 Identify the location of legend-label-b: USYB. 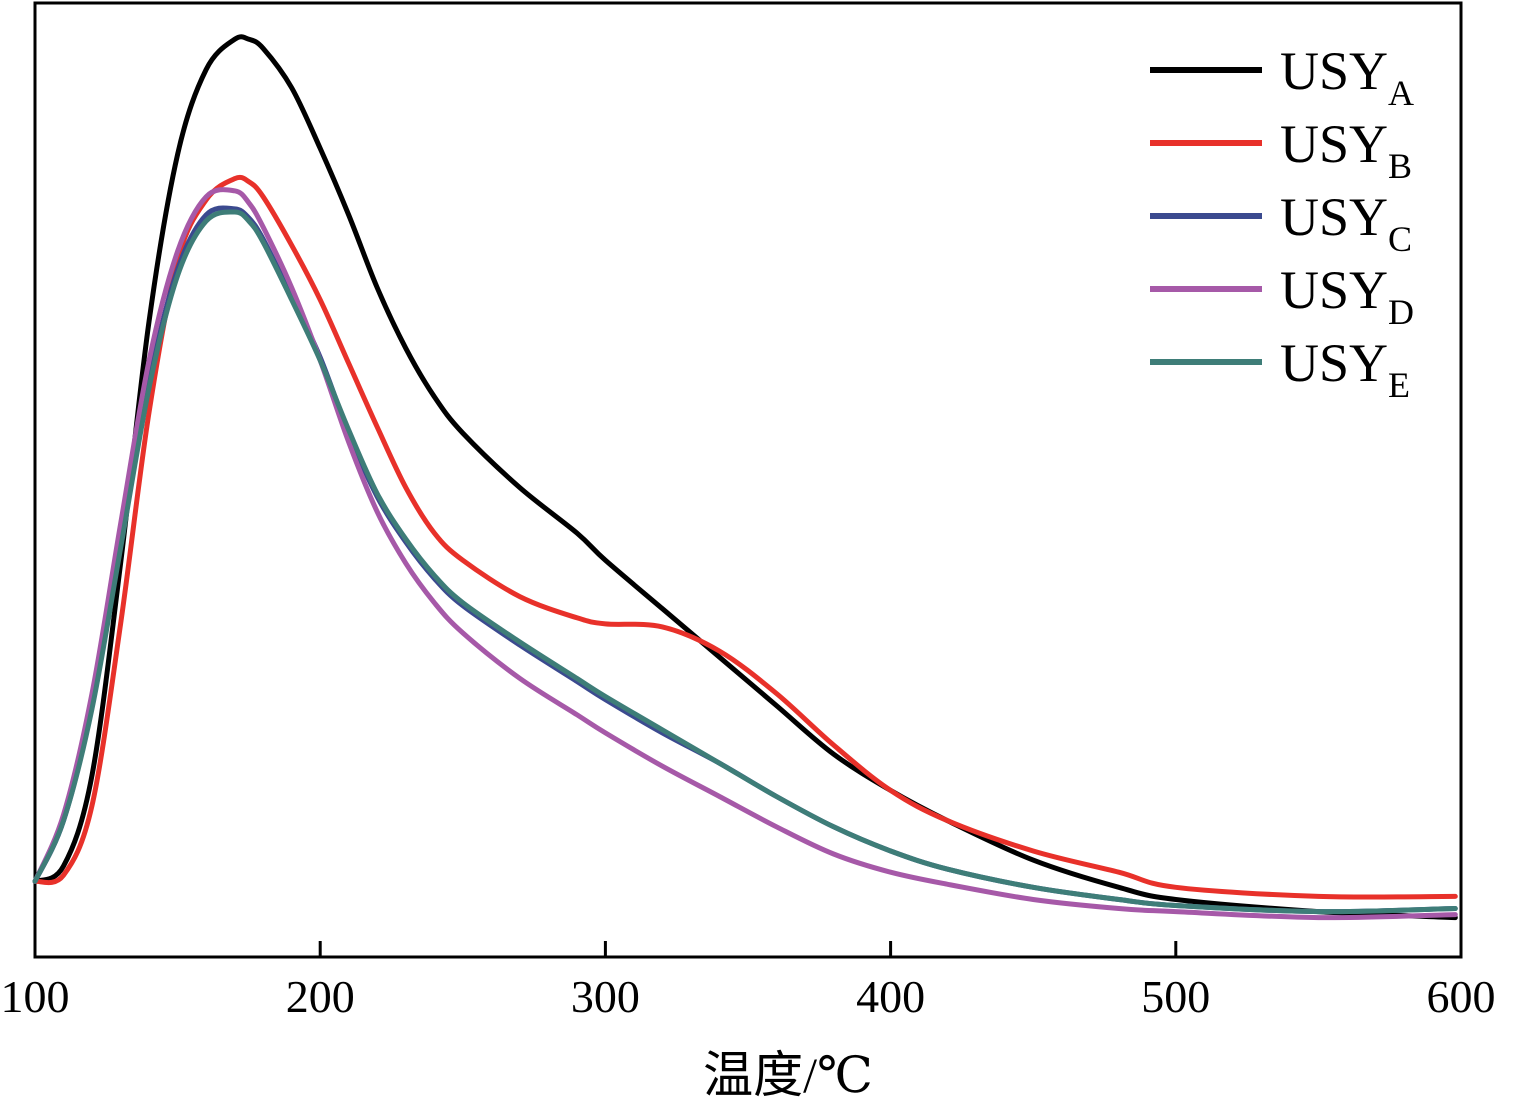
(1346, 150).